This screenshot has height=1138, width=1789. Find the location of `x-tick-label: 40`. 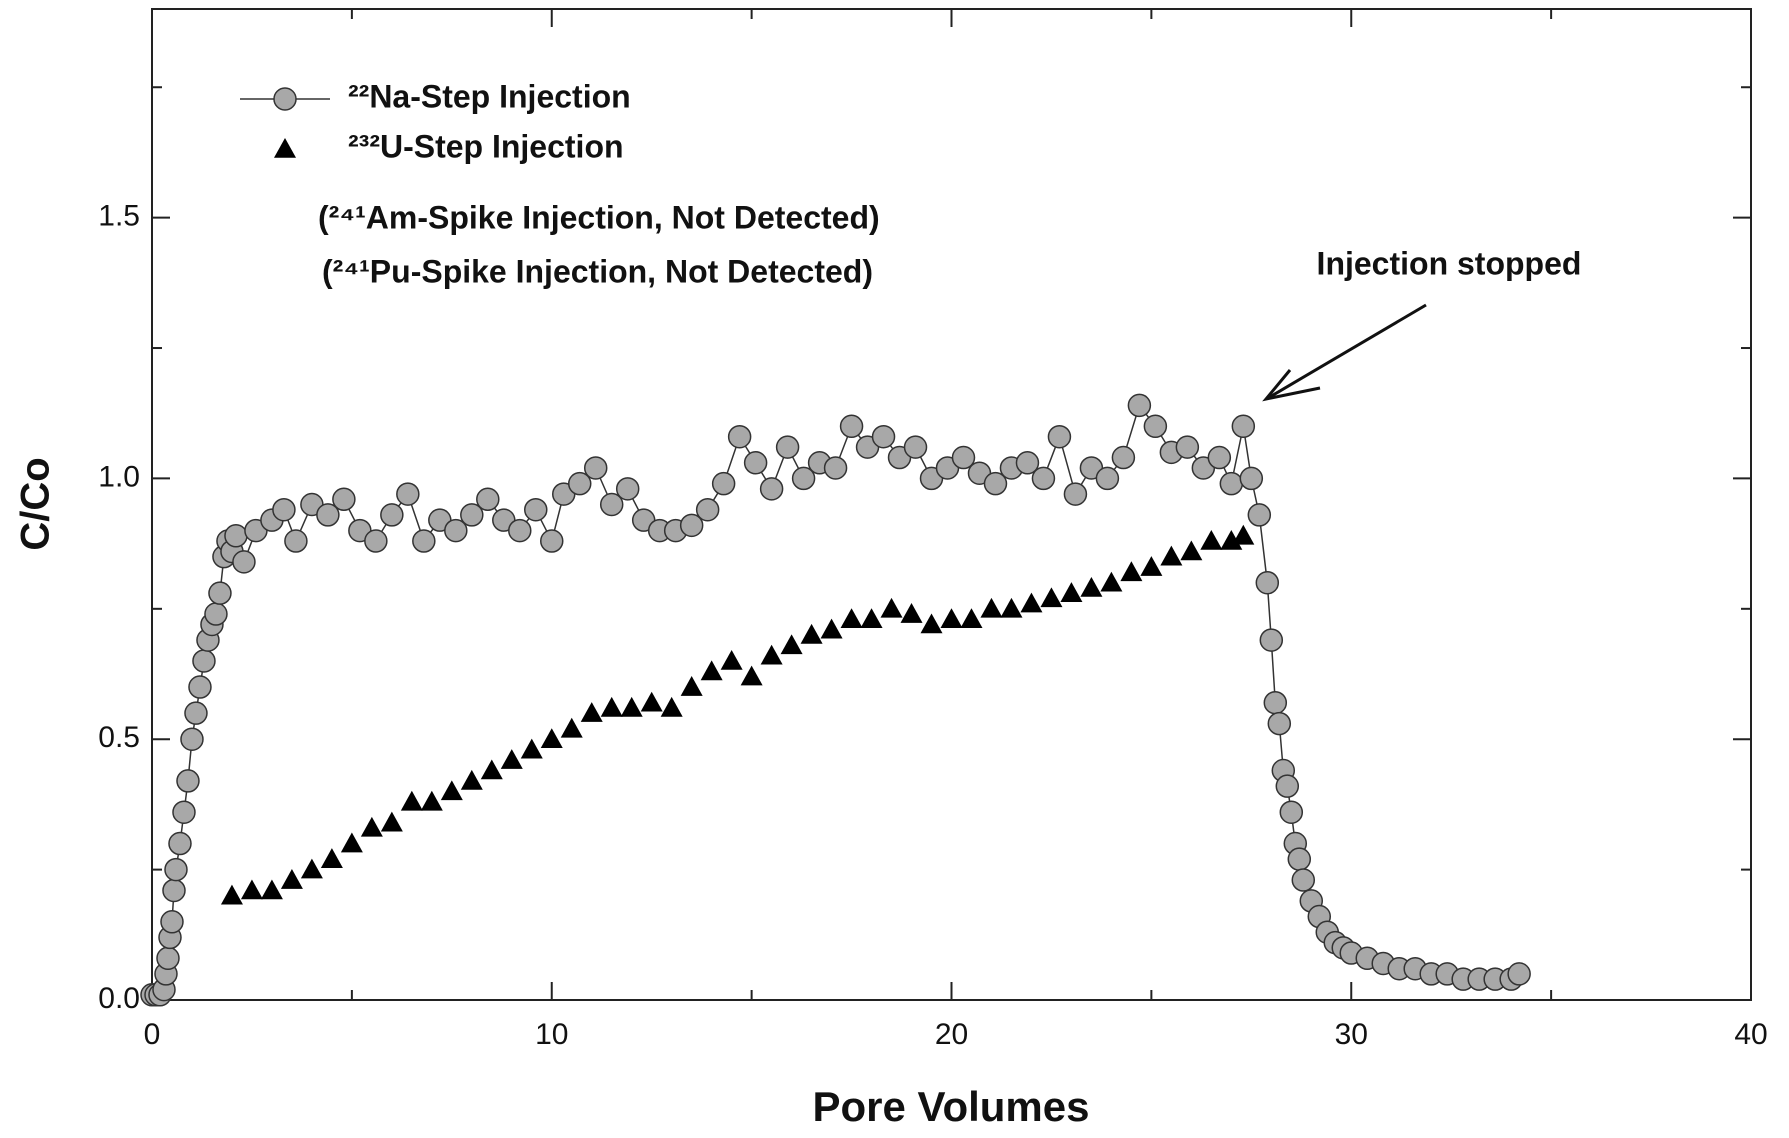

x-tick-label: 40 is located at coordinates (1750, 1034).